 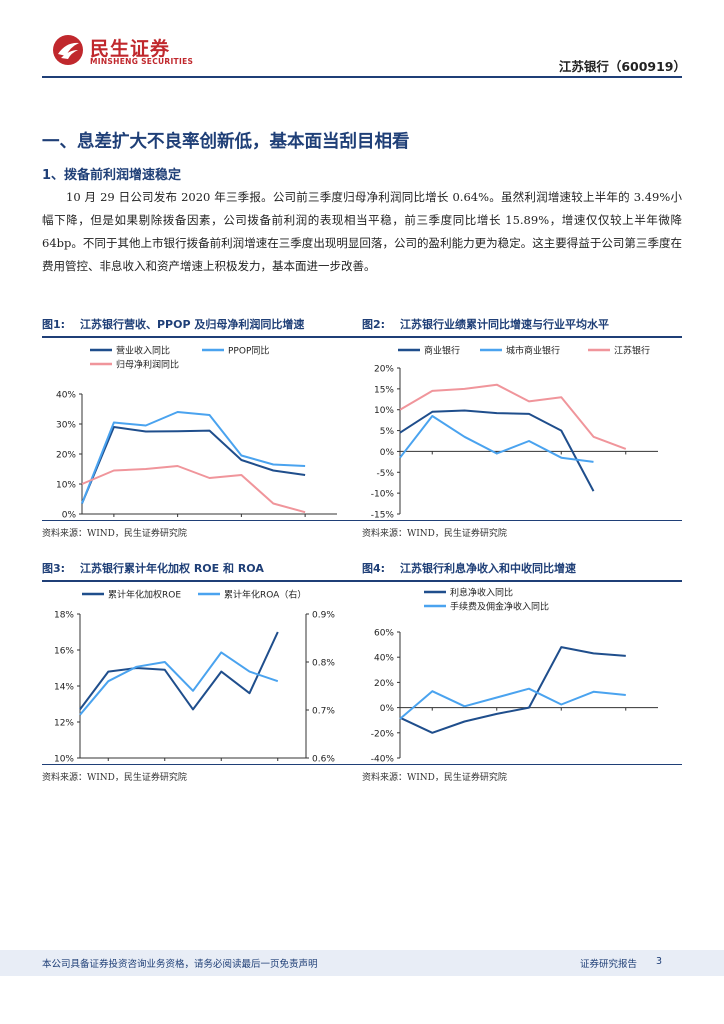 I want to click on y2-tick-label: 0.8%, so click(x=323, y=664).